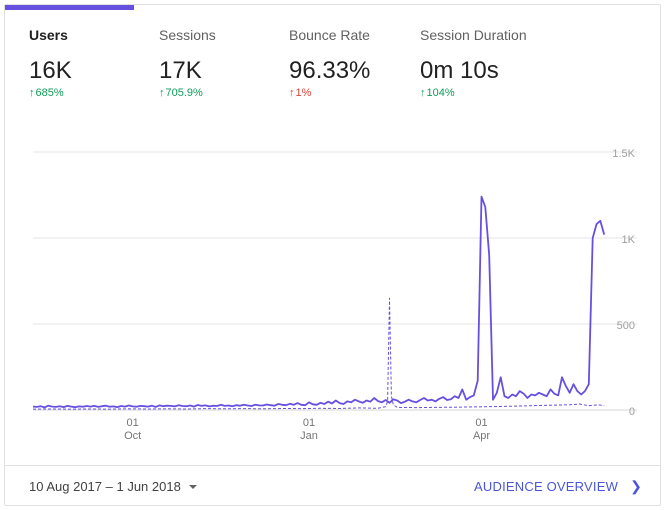 The height and width of the screenshot is (510, 665). I want to click on tab-title: Session Duration, so click(473, 35).